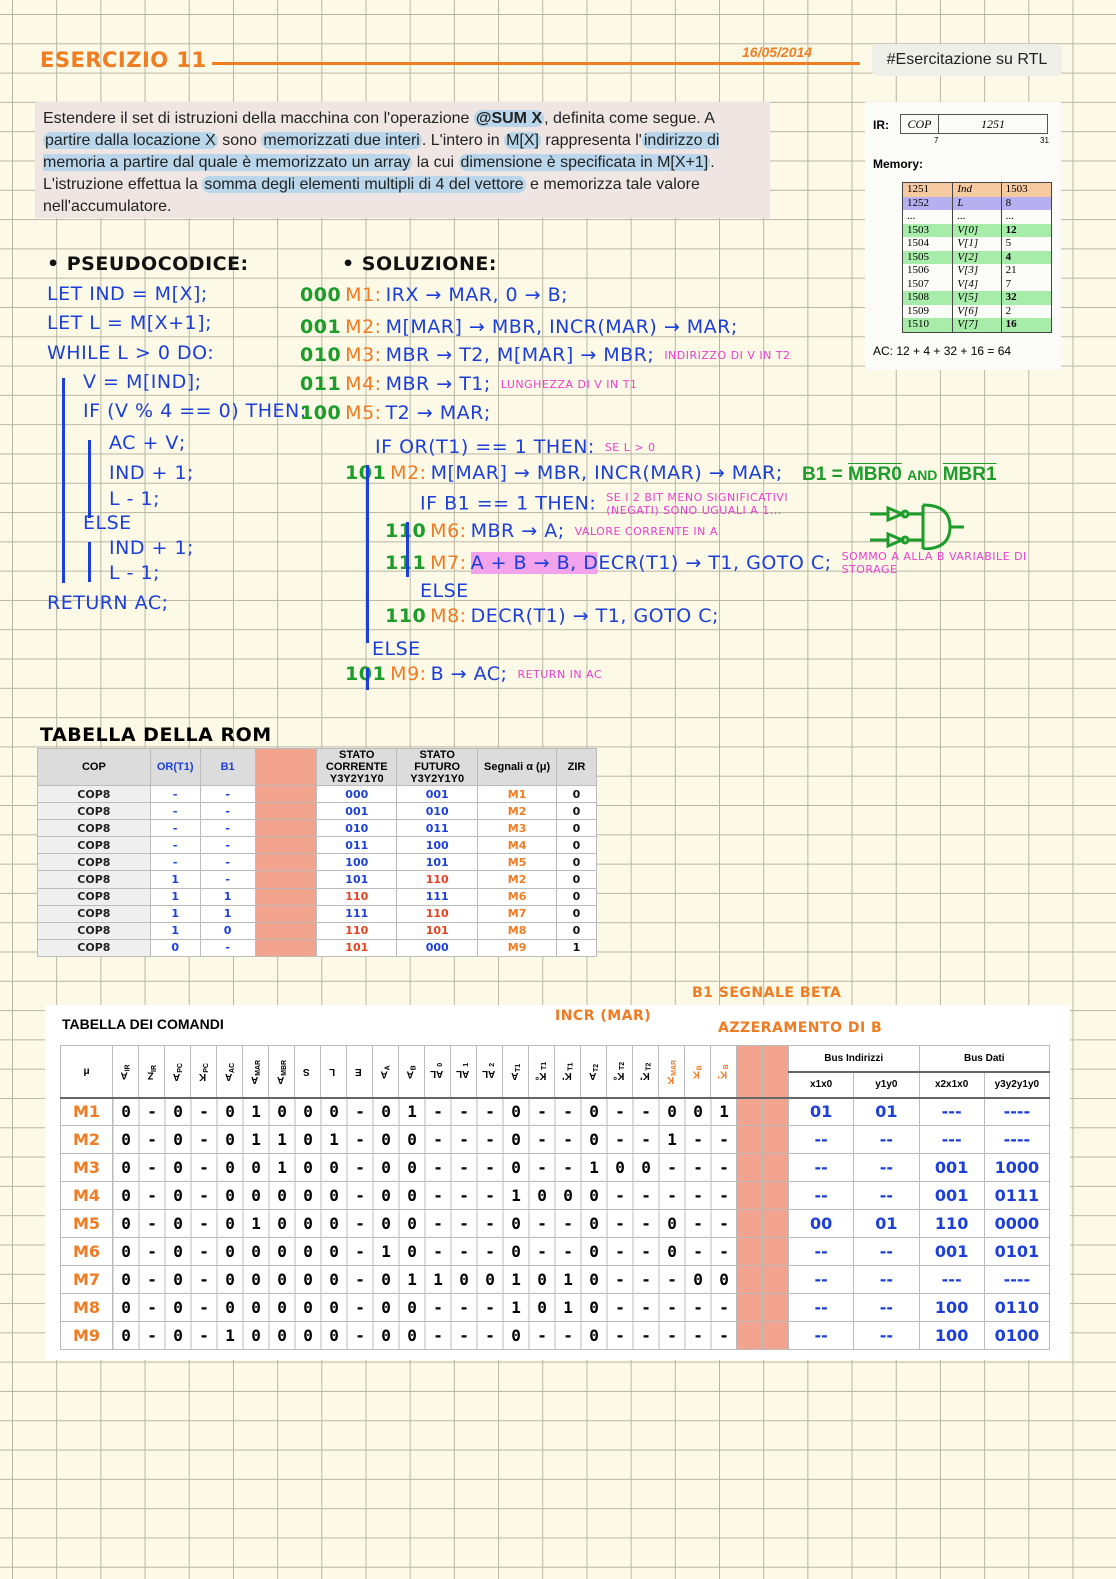 This screenshot has height=1579, width=1116. I want to click on exercise-title: ESERCIZIO 11, so click(123, 60).